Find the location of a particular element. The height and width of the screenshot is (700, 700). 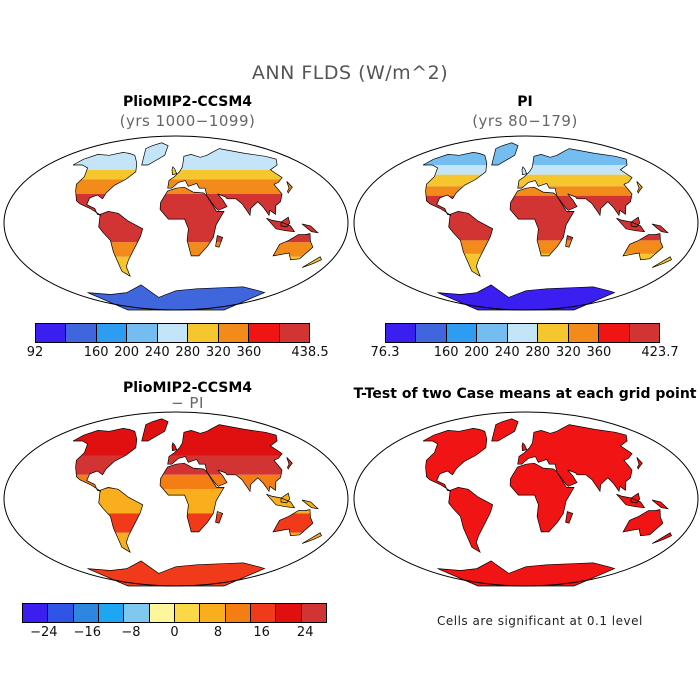

colorbar-plio is located at coordinates (172, 333).